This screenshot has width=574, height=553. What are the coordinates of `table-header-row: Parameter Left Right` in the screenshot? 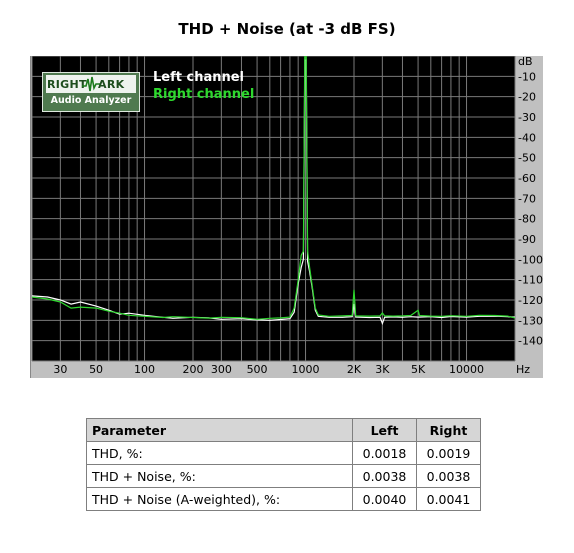 It's located at (283, 430).